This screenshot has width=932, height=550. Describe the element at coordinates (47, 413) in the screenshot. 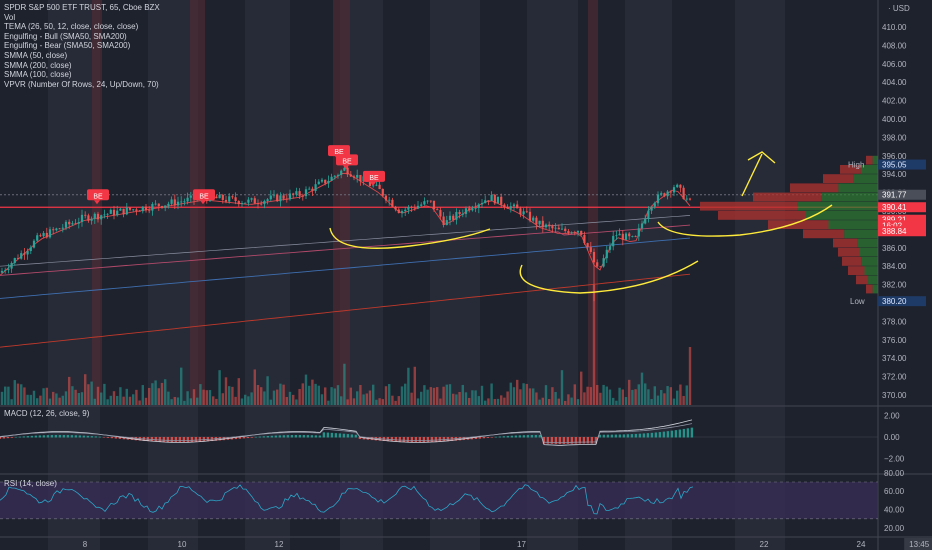

I see `macd-label: MACD (12, 26, close, 9)` at that location.